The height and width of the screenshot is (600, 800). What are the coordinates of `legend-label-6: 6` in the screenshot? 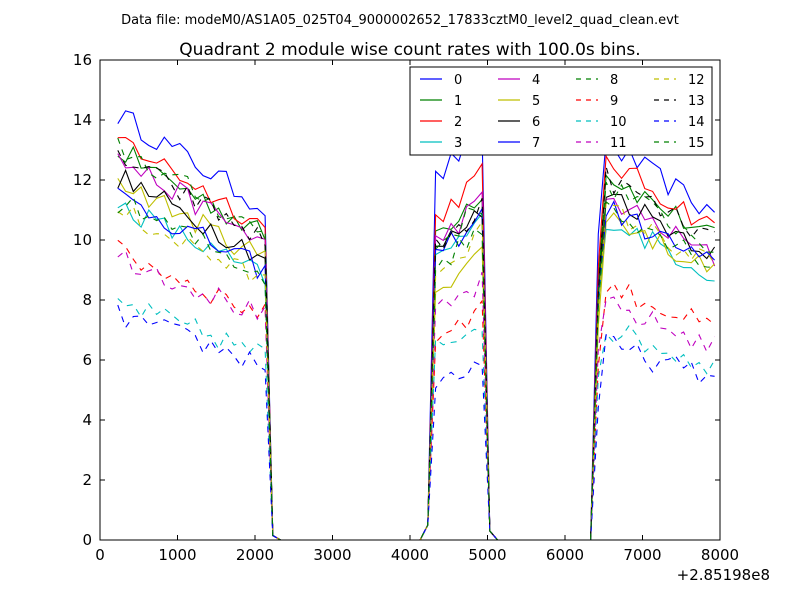 It's located at (536, 122).